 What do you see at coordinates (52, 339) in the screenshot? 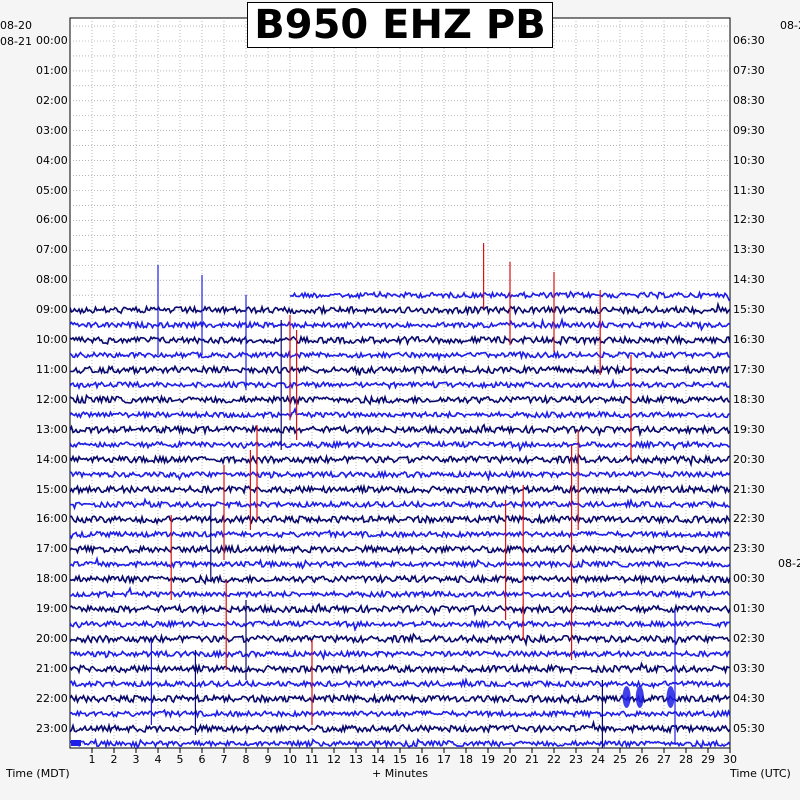
I see `left-time-label: 10:00` at bounding box center [52, 339].